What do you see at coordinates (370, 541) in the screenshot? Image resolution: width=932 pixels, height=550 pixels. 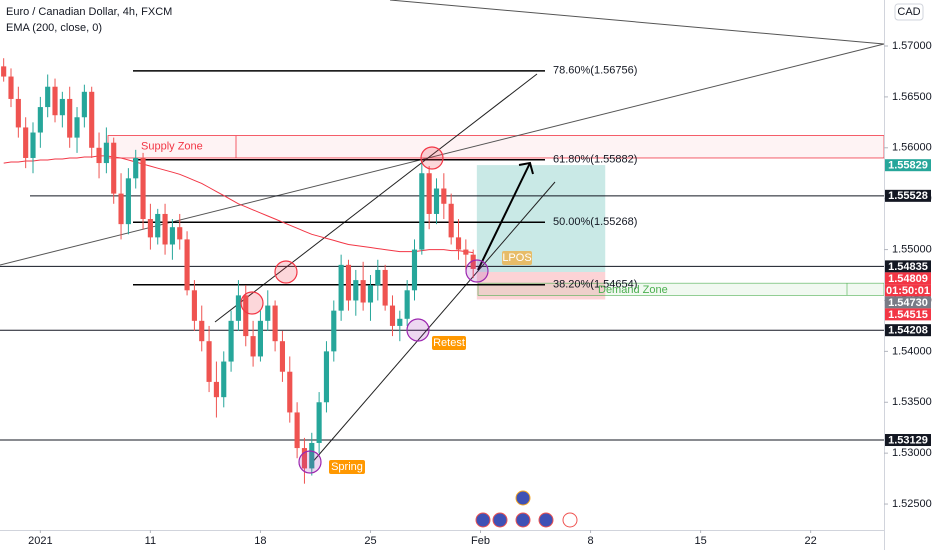 I see `x-tick-label: 25` at bounding box center [370, 541].